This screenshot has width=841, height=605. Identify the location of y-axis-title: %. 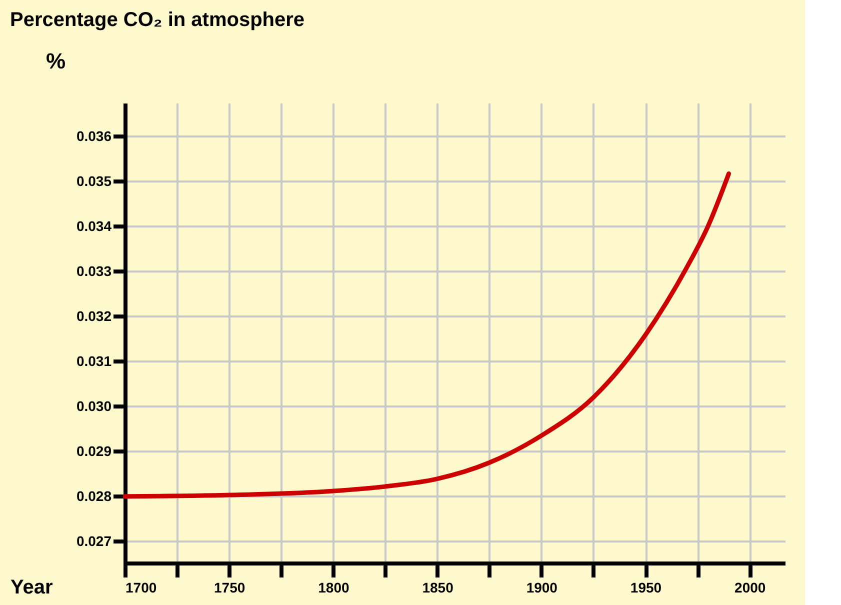
(56, 61).